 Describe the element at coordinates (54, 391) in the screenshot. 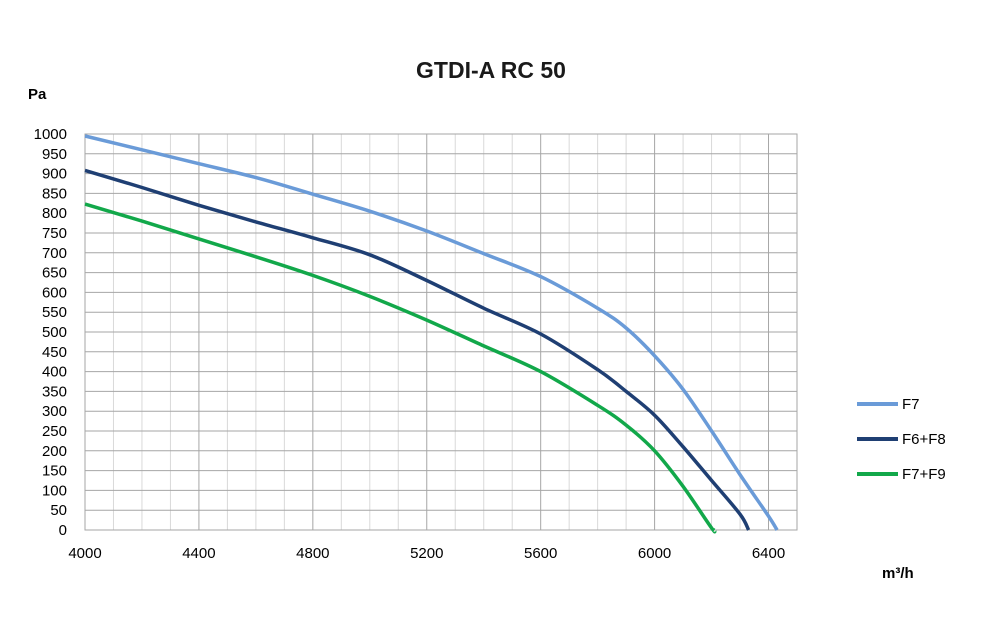

I see `y-tick-label: 350` at that location.